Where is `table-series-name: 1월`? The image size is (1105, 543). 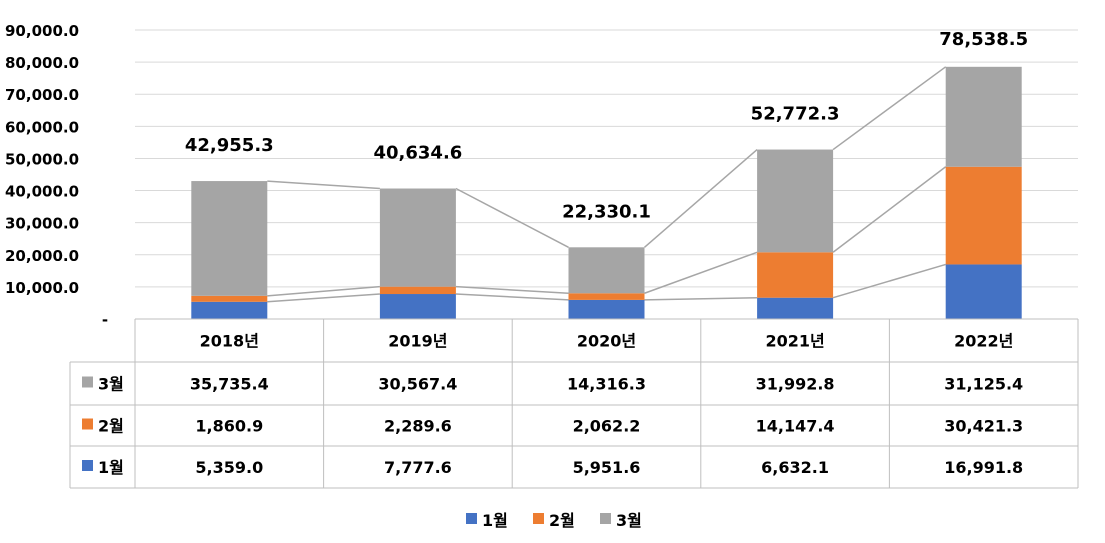 table-series-name: 1월 is located at coordinates (111, 467).